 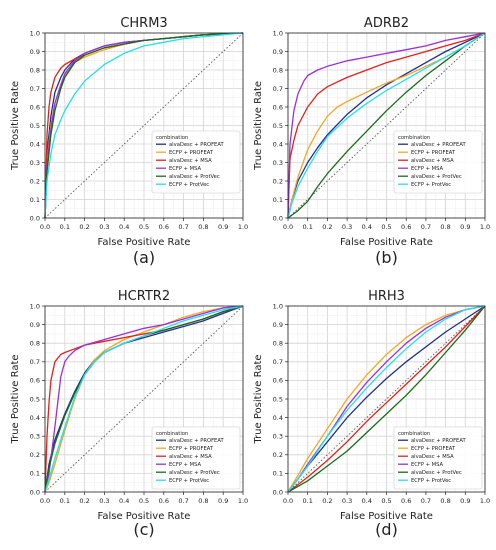 I want to click on y-tick-label: 0.0, so click(x=278, y=492).